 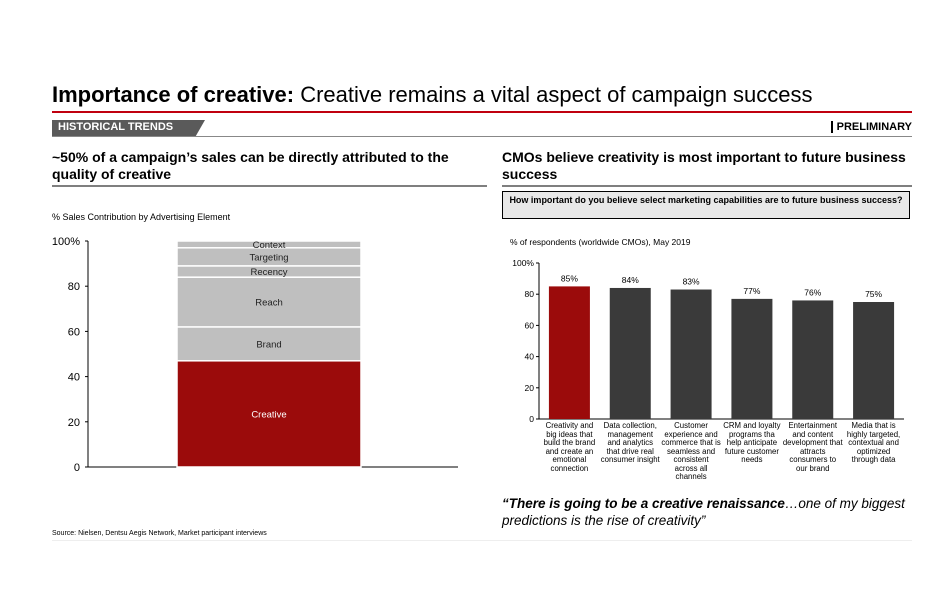 I want to click on left-y-tick-label: 80, so click(x=74, y=287).